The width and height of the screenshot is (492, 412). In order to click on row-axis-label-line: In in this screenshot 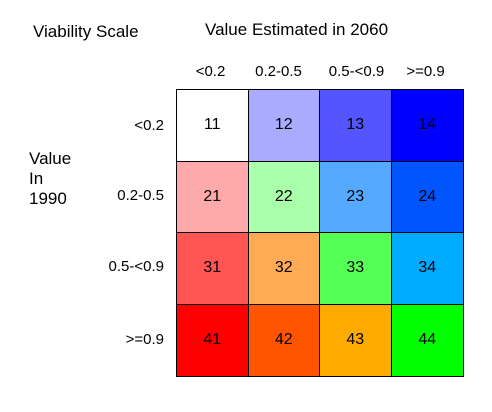, I will do `click(36, 178)`.